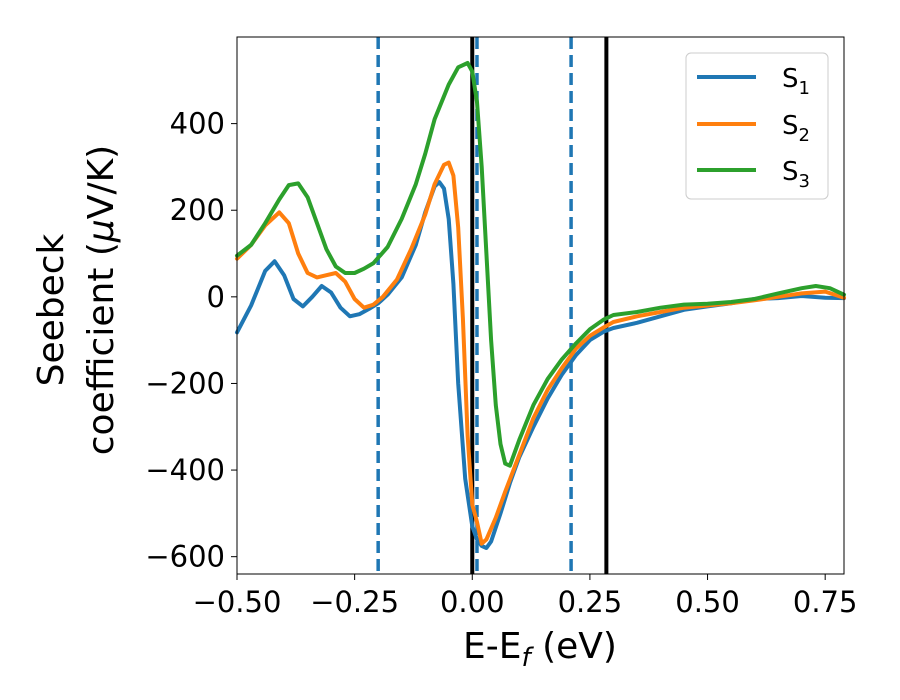  Describe the element at coordinates (825, 602) in the screenshot. I see `x-tick-label: 0.75` at that location.